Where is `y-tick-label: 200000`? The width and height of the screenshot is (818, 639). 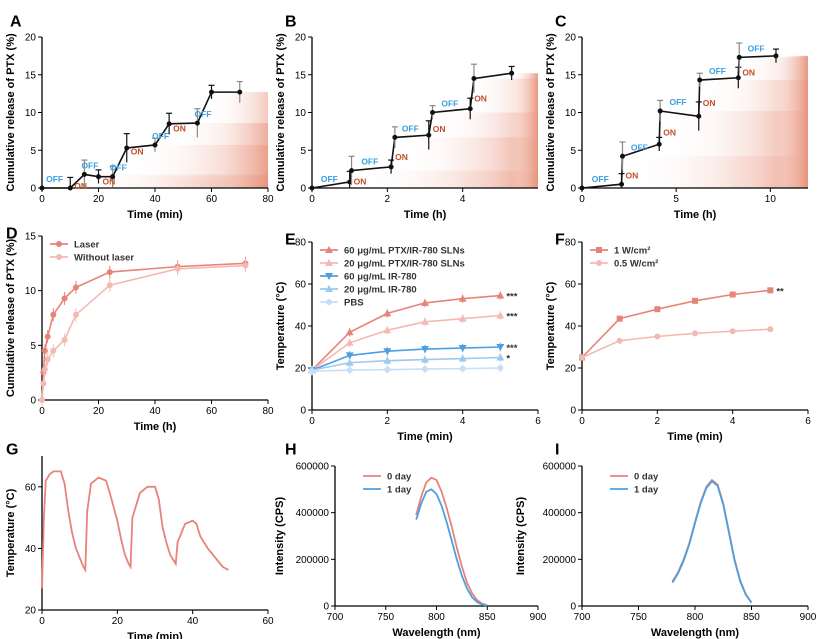
y-tick-label: 200000 is located at coordinates (313, 560).